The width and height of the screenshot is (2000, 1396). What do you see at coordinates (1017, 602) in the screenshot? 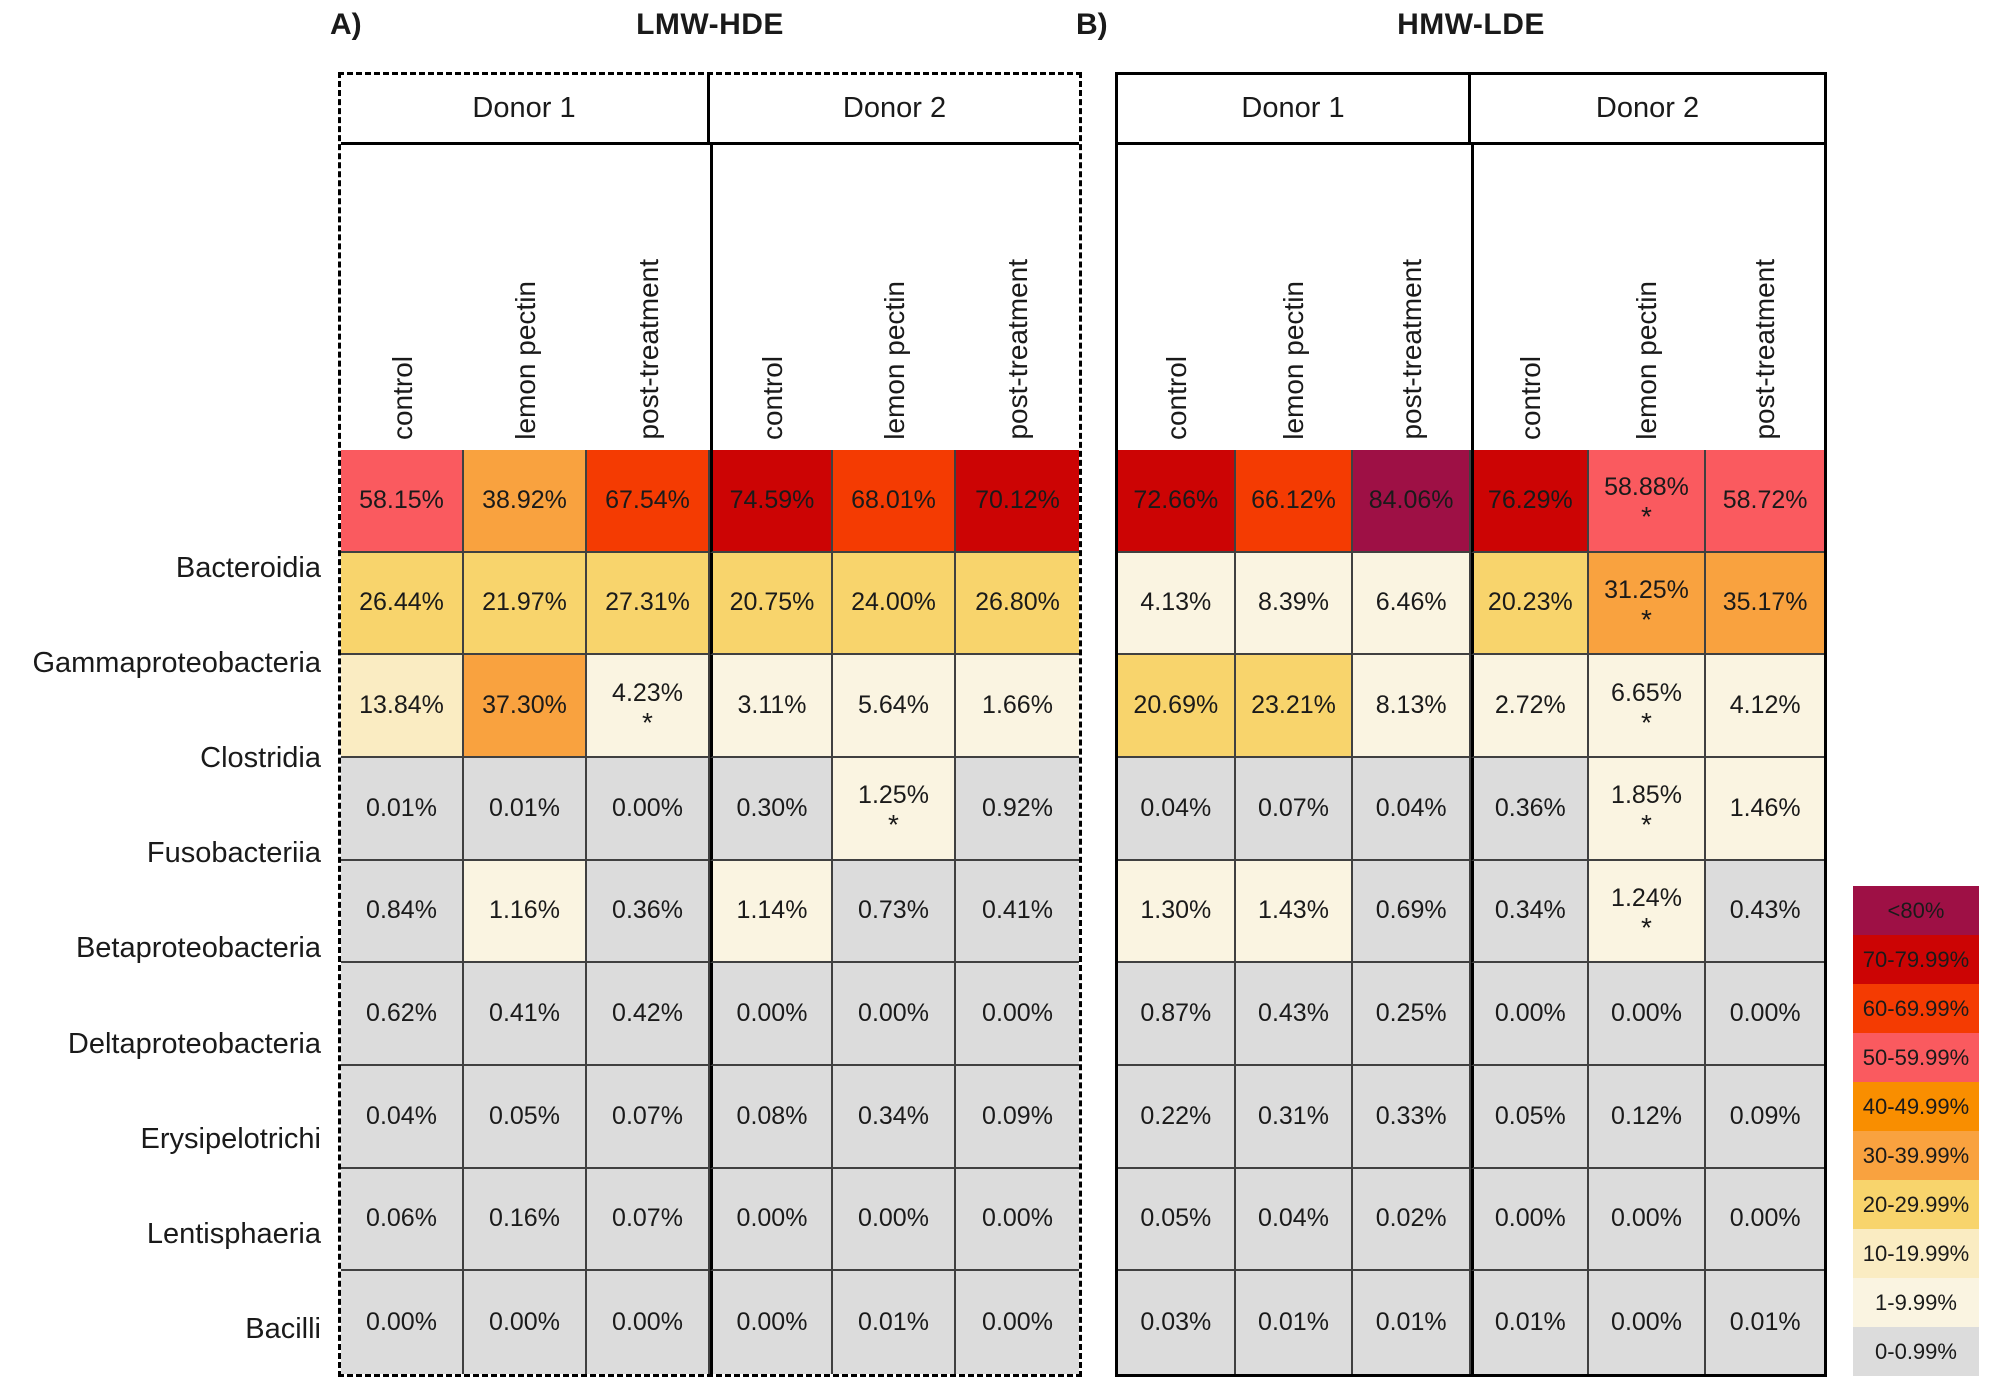
I see `cell-value: 26.80%` at bounding box center [1017, 602].